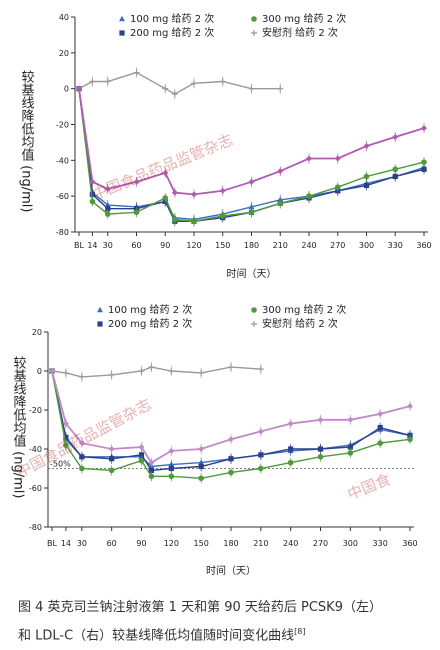 Image resolution: width=440 pixels, height=650 pixels. Describe the element at coordinates (64, 17) in the screenshot. I see `y-tick-label: 40` at that location.